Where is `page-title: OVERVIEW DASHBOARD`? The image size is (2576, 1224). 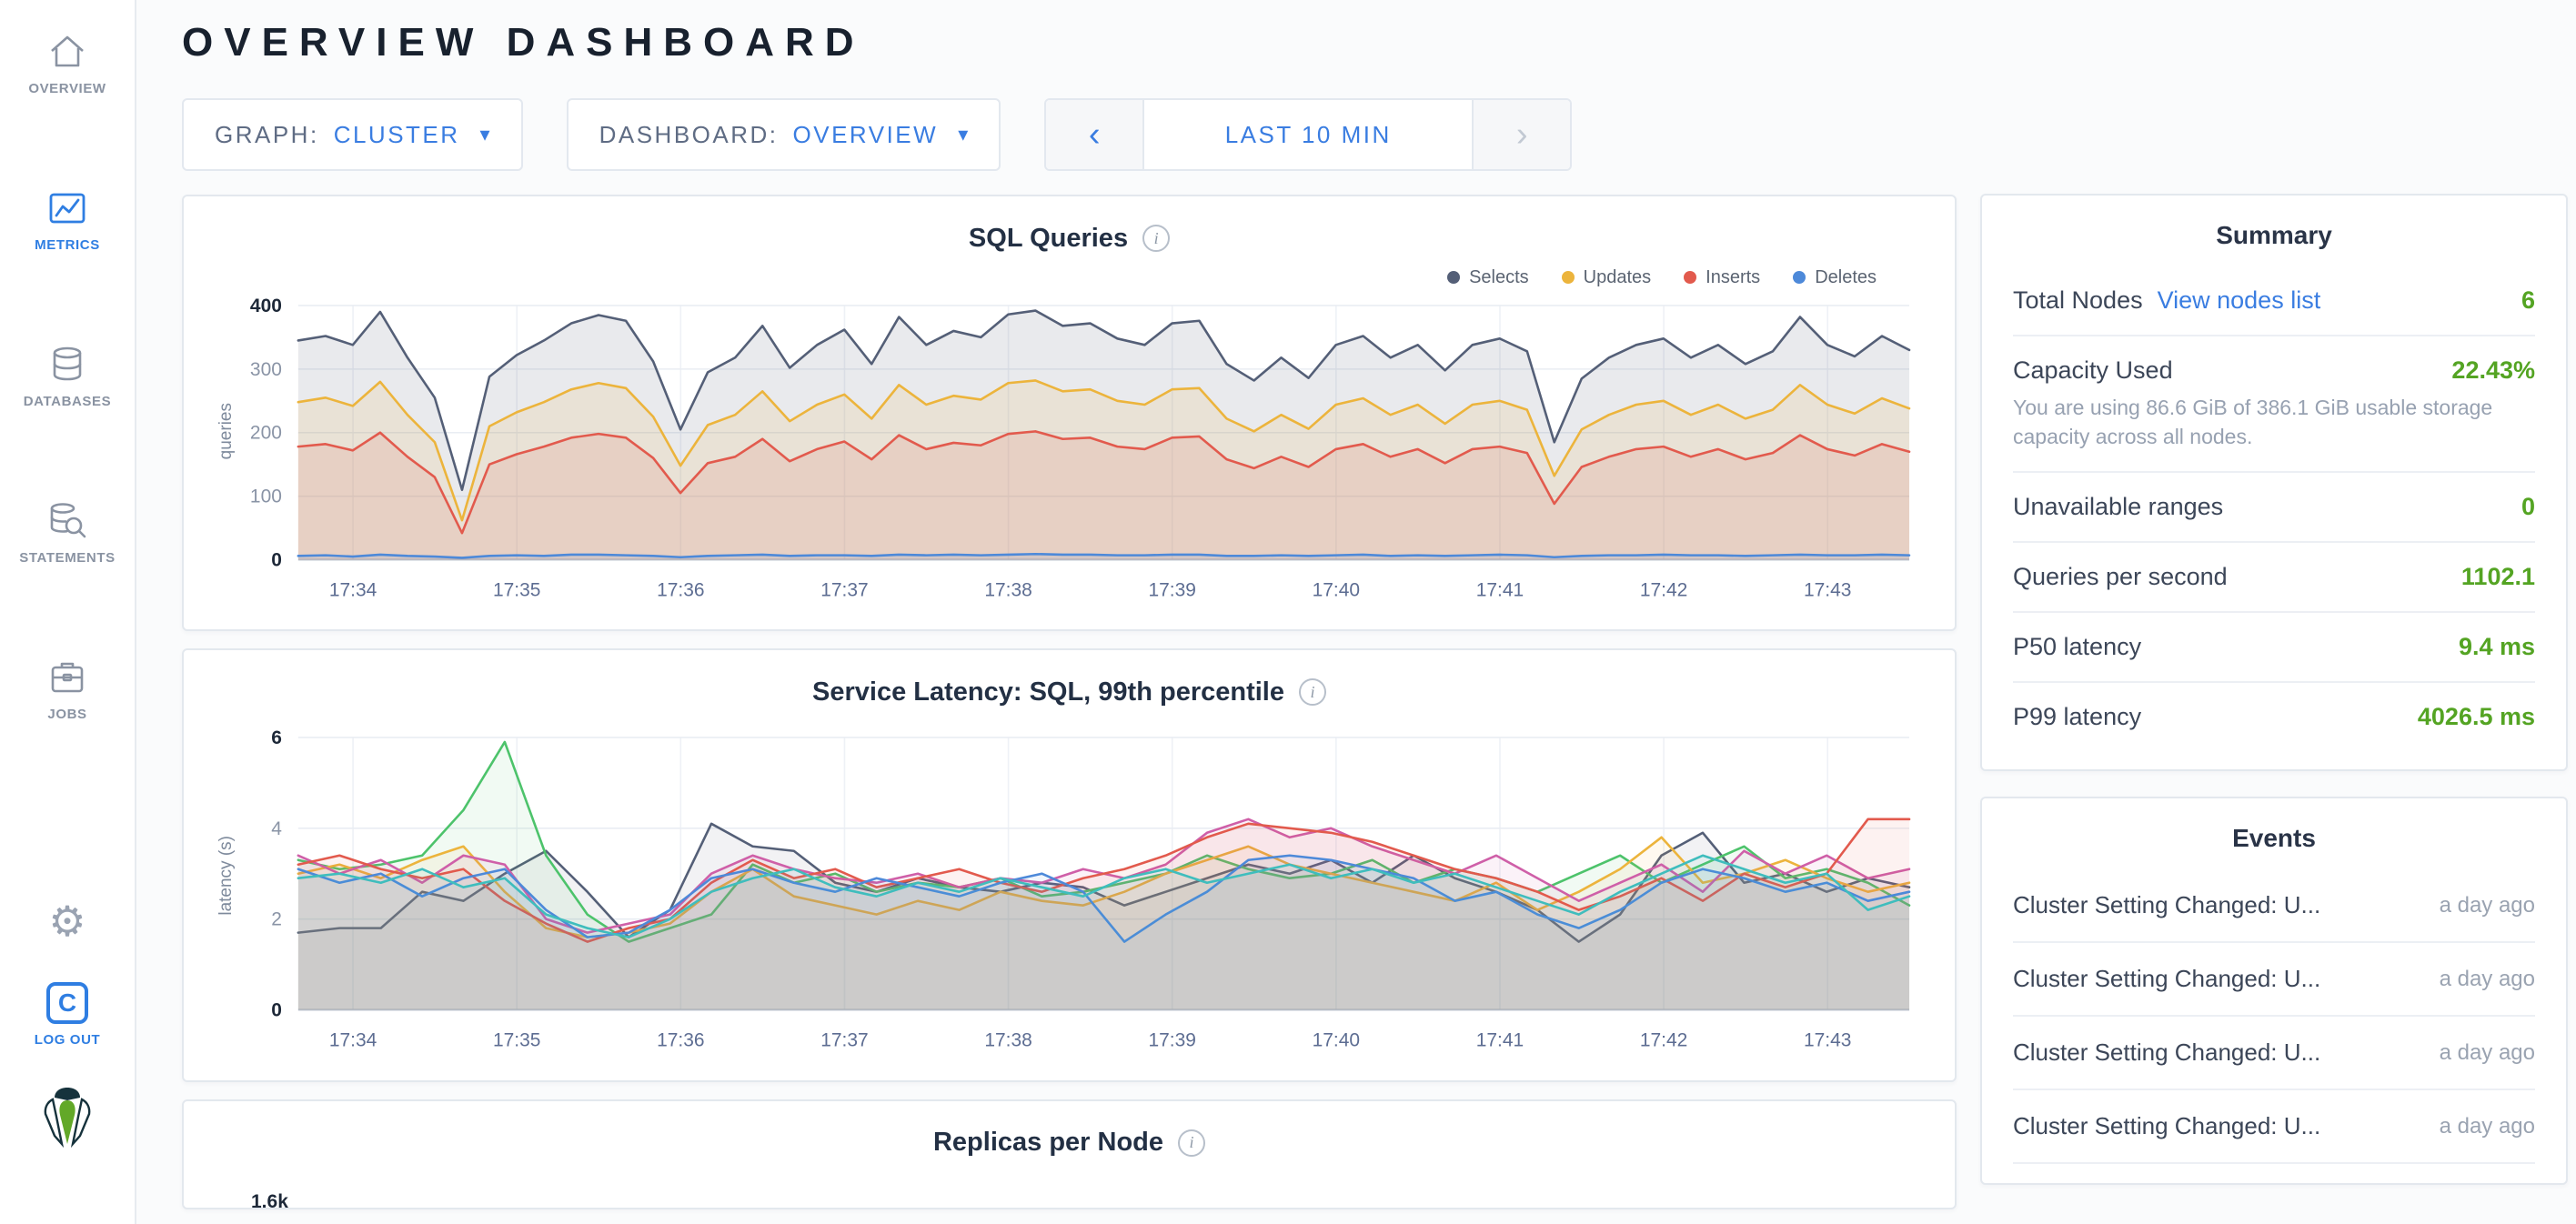 page-title: OVERVIEW DASHBOARD is located at coordinates (523, 42).